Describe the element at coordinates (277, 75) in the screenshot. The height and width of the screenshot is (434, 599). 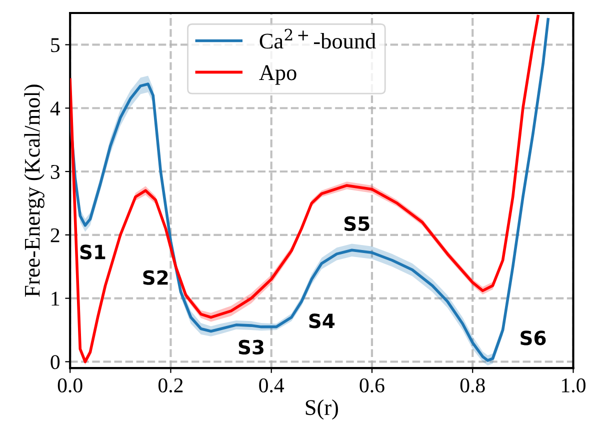
I see `legend-label: Apo` at that location.